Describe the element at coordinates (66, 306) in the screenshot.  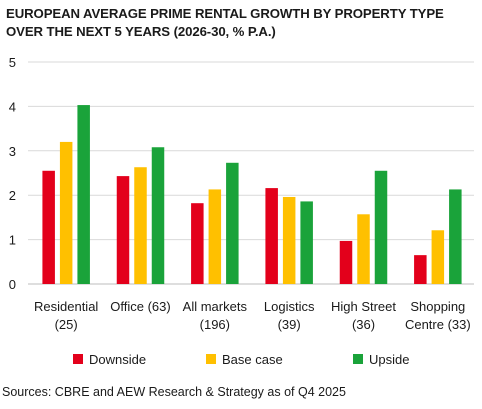
I see `x-tick-label: Residential` at that location.